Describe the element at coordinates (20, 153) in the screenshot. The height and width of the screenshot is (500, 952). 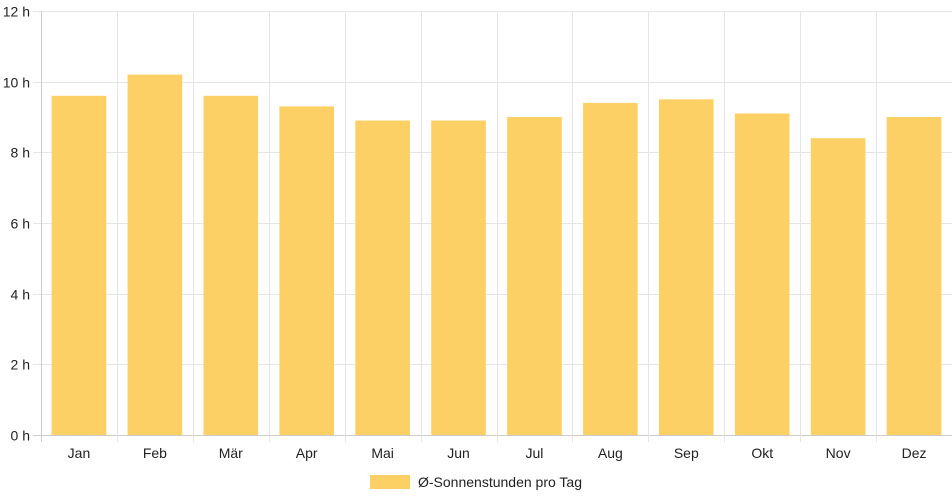
I see `y-tick-label: 8 h` at that location.